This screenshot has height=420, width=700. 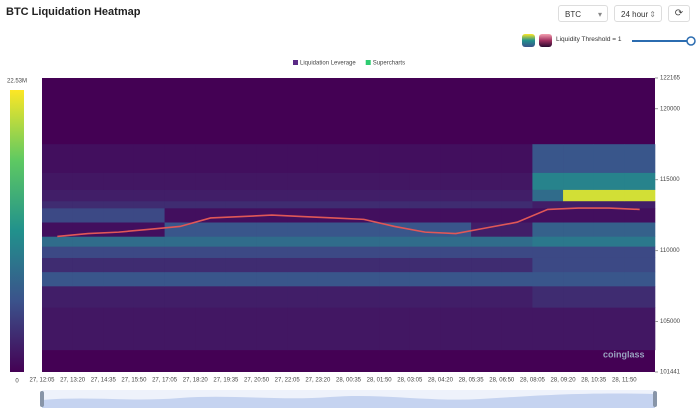 I want to click on y-tick-label: 120000, so click(x=670, y=109).